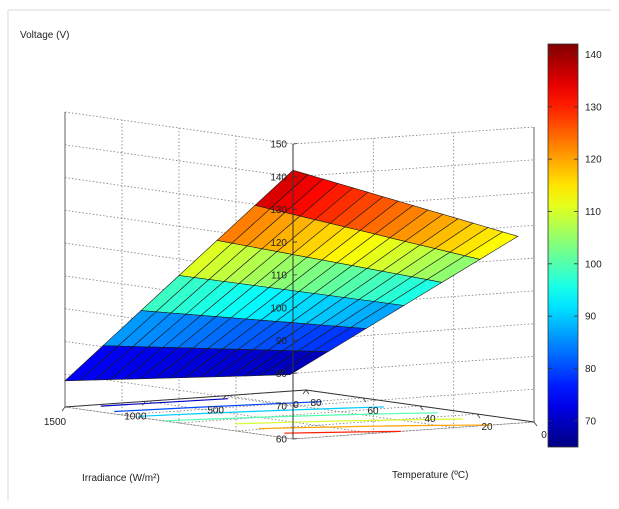 This screenshot has height=509, width=619. Describe the element at coordinates (121, 478) in the screenshot. I see `irradiance-axis-label: Irradiance (W/m²)` at that location.